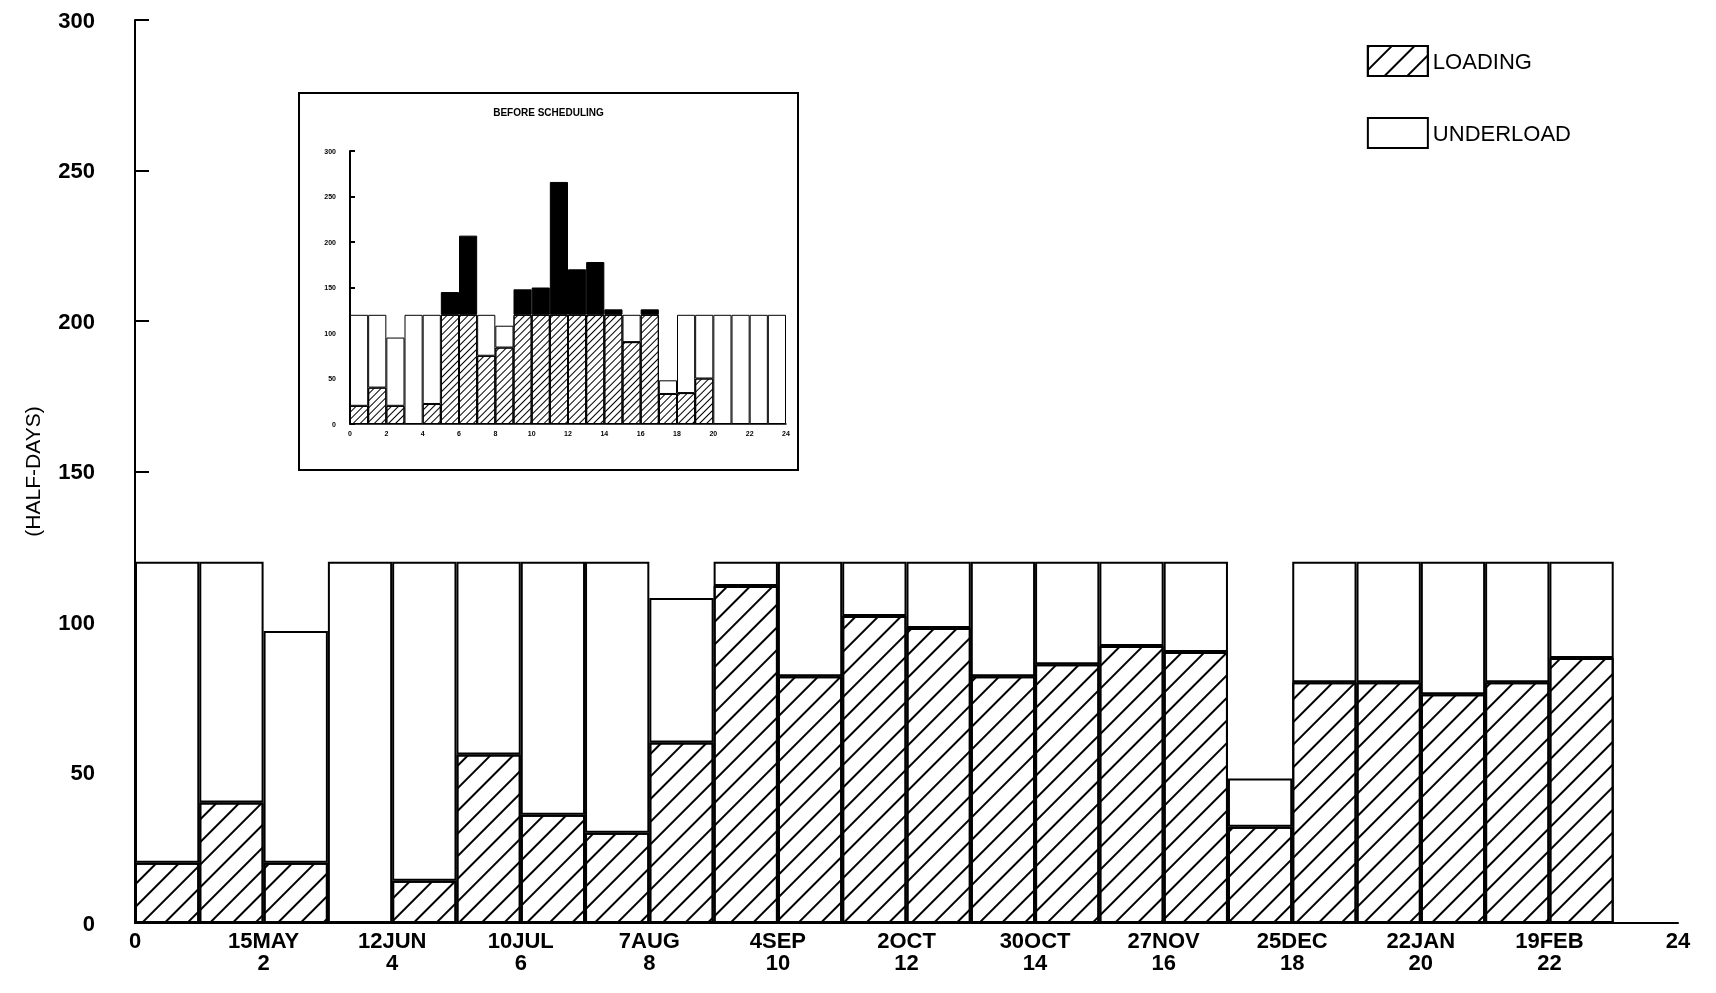  I want to click on y-tick-label: 100, so click(76, 622).